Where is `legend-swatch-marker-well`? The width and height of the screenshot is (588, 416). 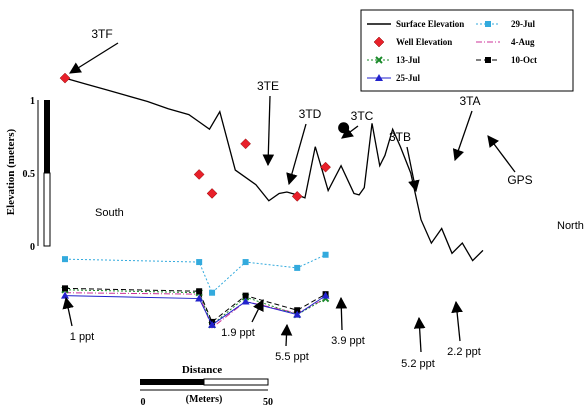 legend-swatch-marker-well is located at coordinates (379, 42).